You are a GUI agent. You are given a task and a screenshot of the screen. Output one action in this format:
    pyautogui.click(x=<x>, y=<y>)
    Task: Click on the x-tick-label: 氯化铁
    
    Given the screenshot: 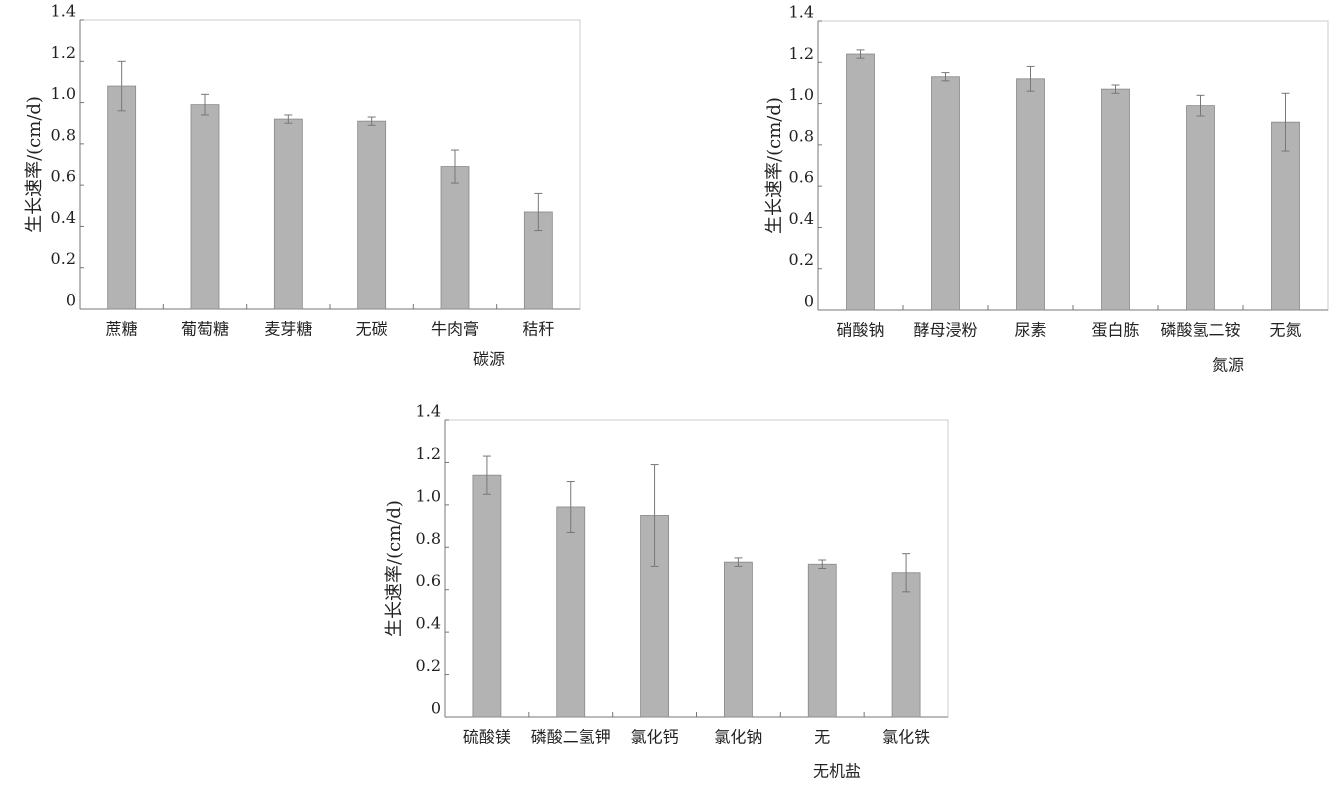 What is the action you would take?
    pyautogui.click(x=906, y=737)
    